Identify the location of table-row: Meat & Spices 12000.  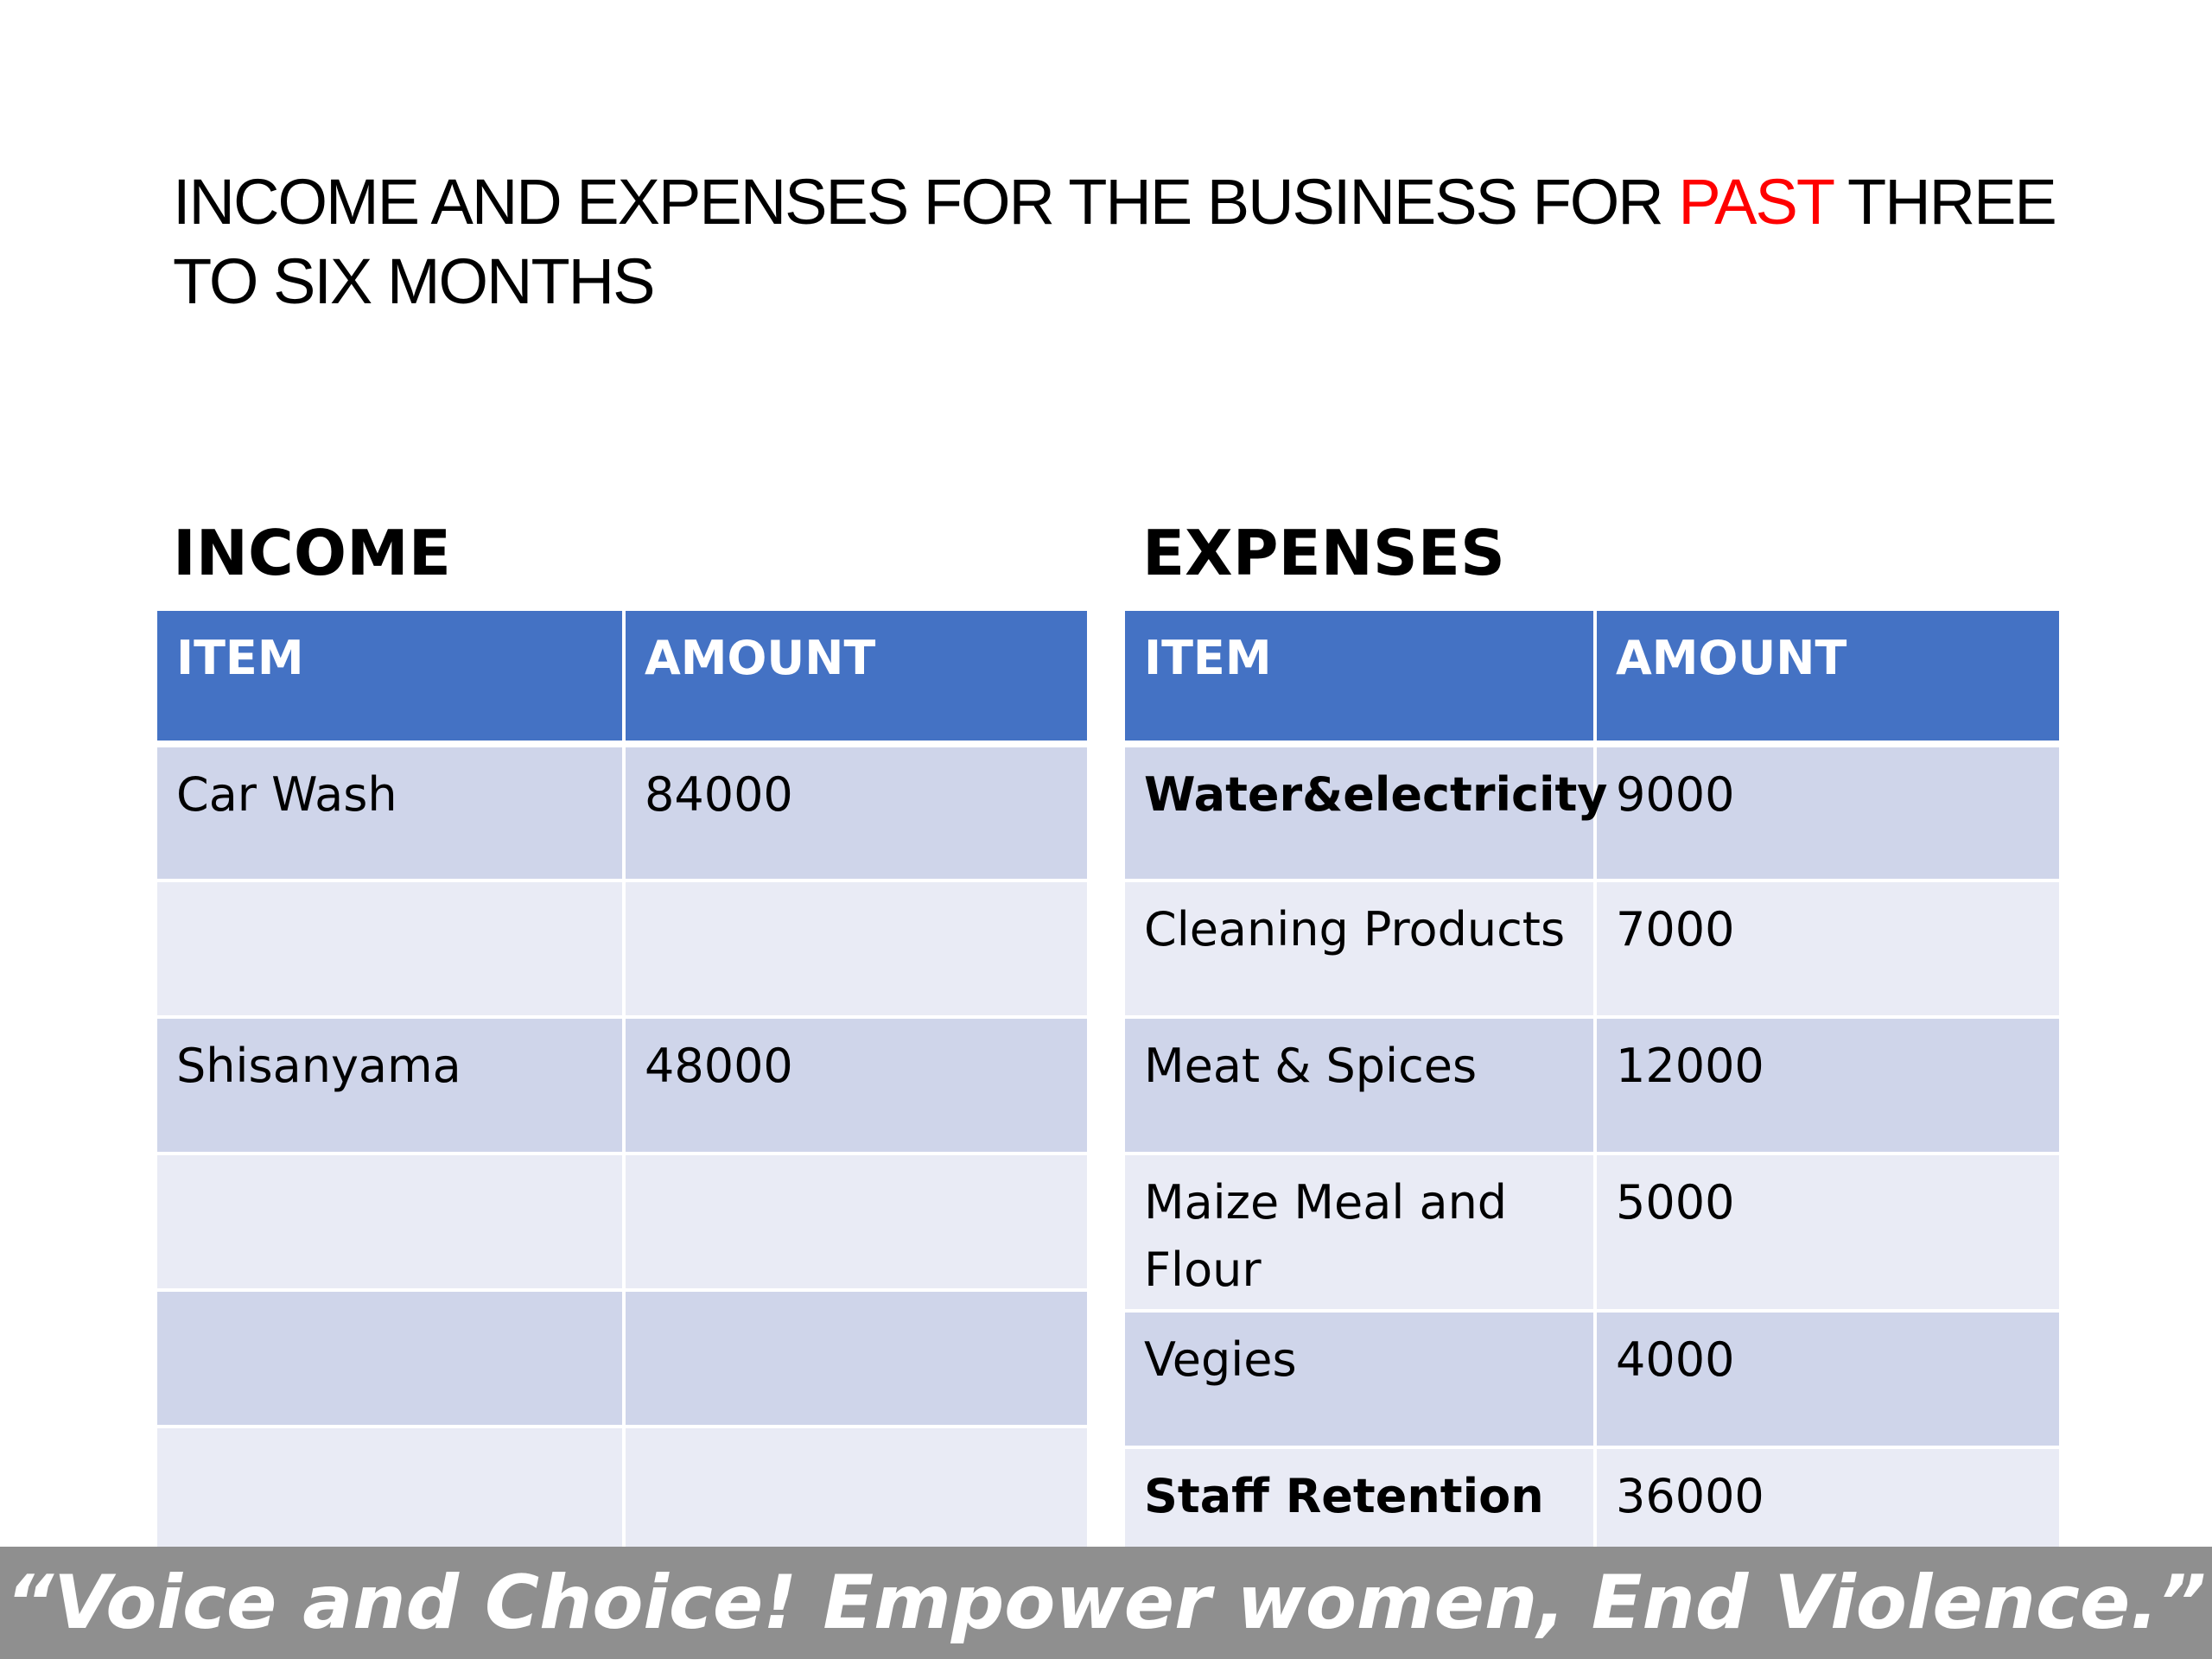
(1592, 1085).